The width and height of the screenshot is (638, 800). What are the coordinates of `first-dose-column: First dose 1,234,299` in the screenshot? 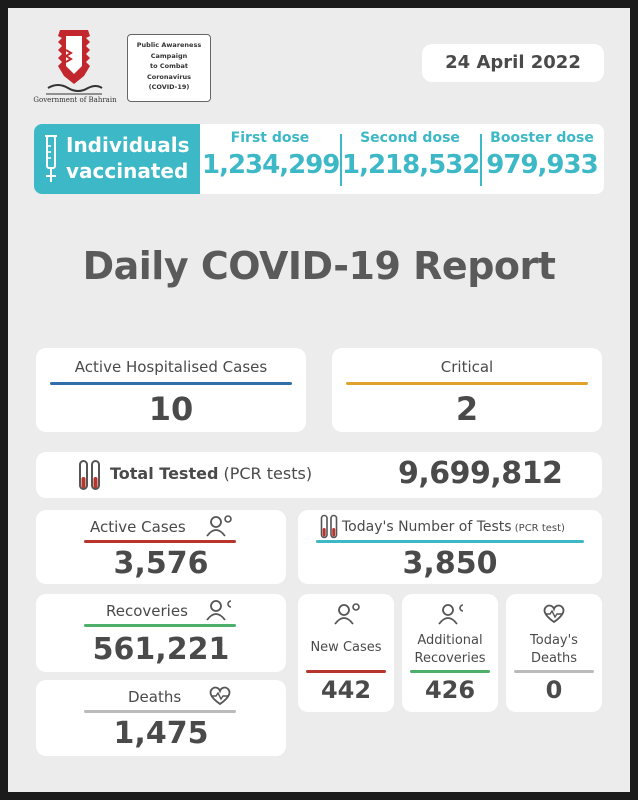 It's located at (271, 157).